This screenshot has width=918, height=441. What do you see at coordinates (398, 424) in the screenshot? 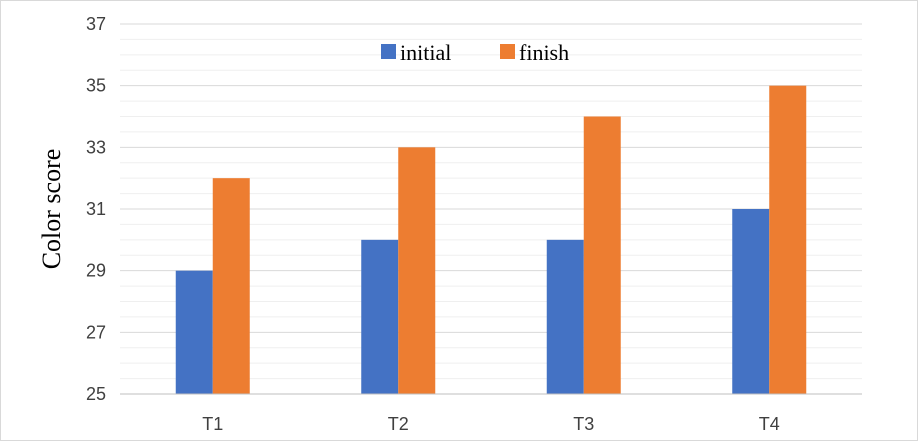
I see `x-tick-label: T2` at bounding box center [398, 424].